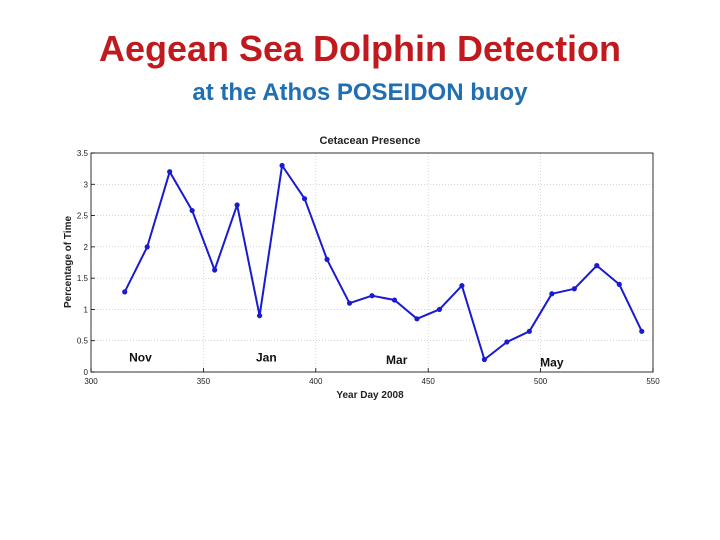  I want to click on slide-subtitle: at the Athos POSEIDON buoy, so click(360, 92).